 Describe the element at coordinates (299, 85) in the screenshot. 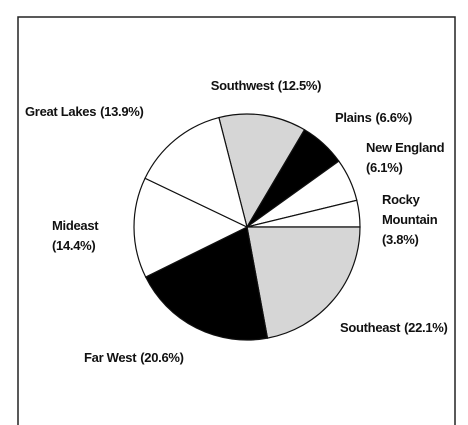

I see `value-label: (12.5%)` at that location.